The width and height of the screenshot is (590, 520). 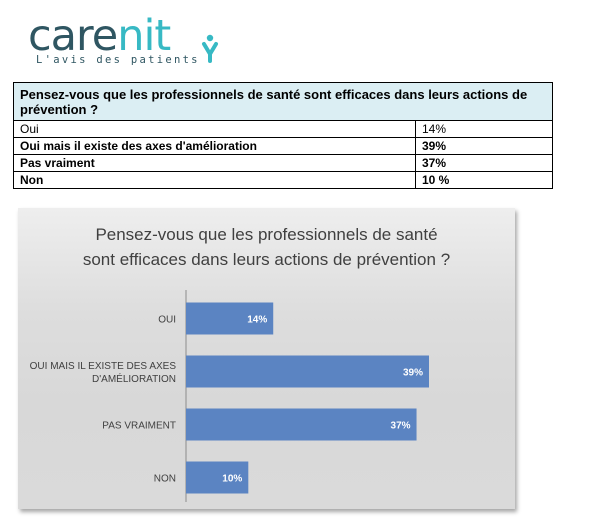 I want to click on table-row-value: 14%, so click(x=484, y=129).